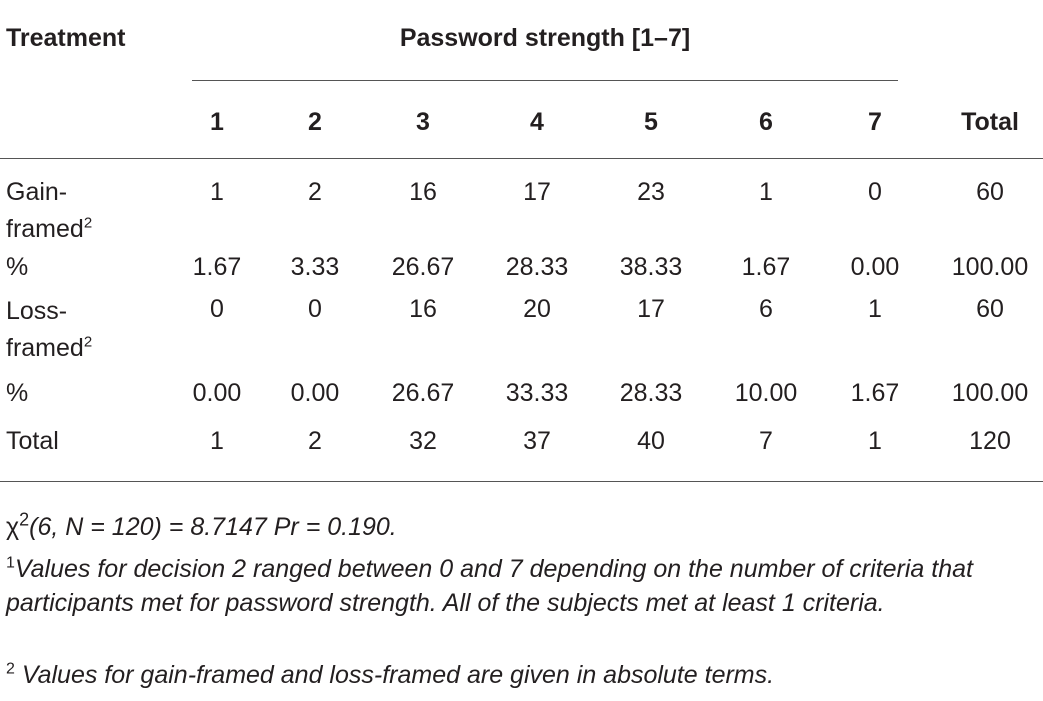  Describe the element at coordinates (66, 38) in the screenshot. I see `header-treatment: Treatment` at that location.